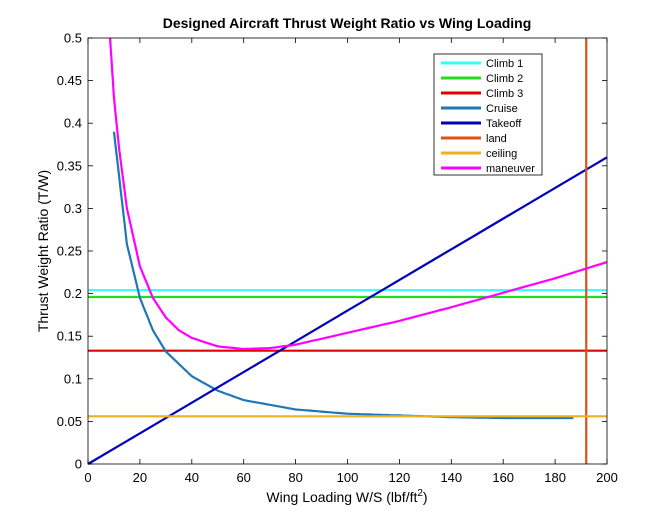  Describe the element at coordinates (607, 477) in the screenshot. I see `x-tick-label: 200` at that location.